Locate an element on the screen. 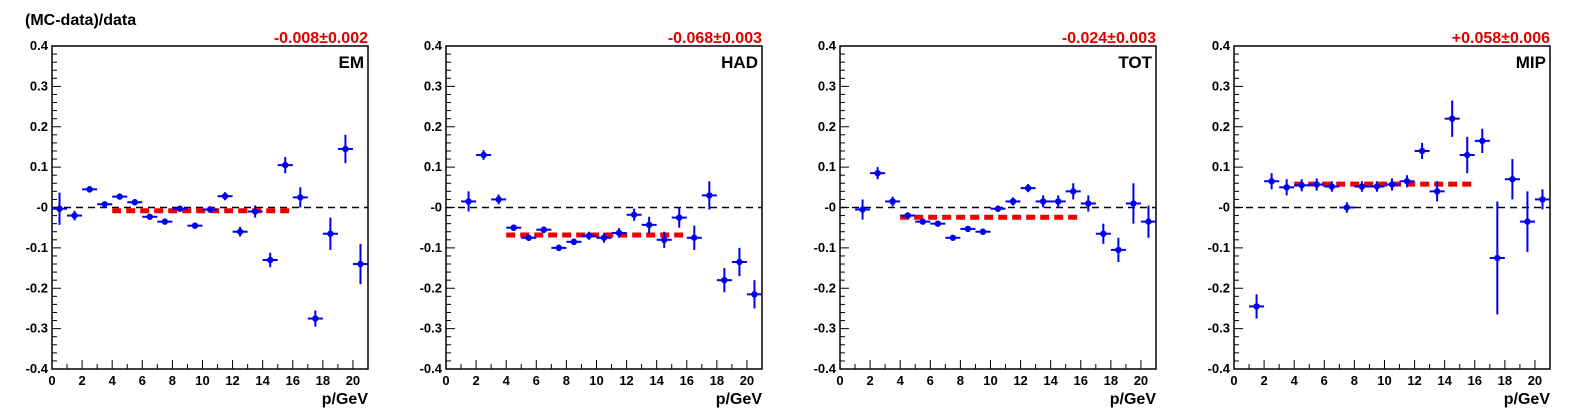 Image resolution: width=1575 pixels, height=419 pixels. x-tick-label: 20 is located at coordinates (747, 380).